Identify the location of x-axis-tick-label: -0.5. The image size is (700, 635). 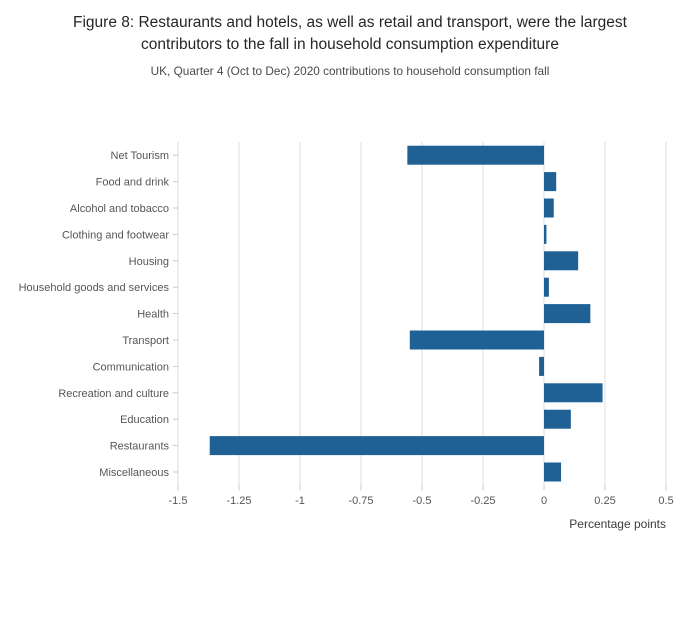
(422, 502).